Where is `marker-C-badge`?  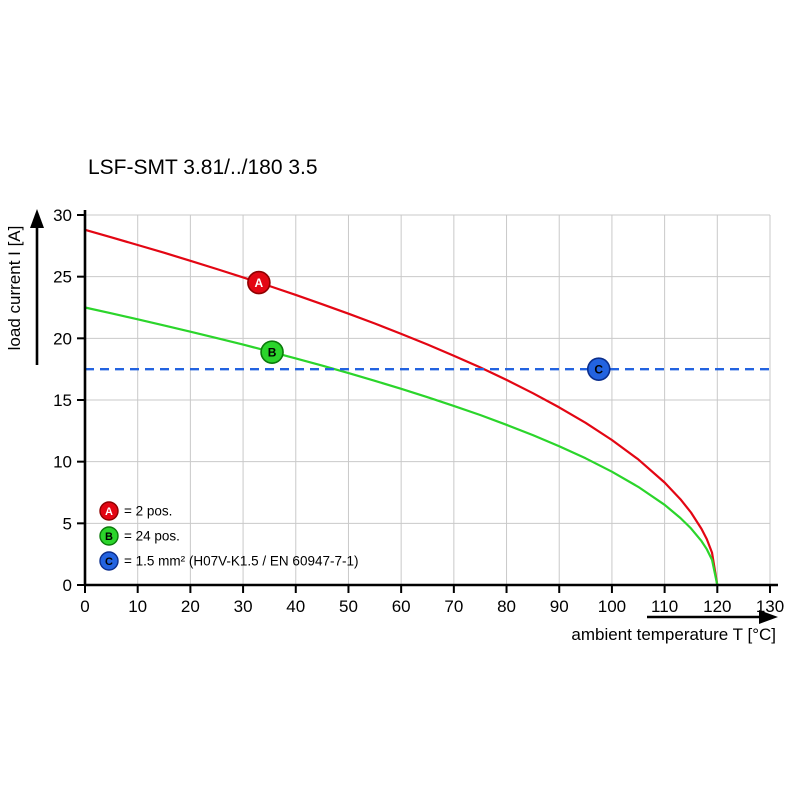
marker-C-badge is located at coordinates (598, 369).